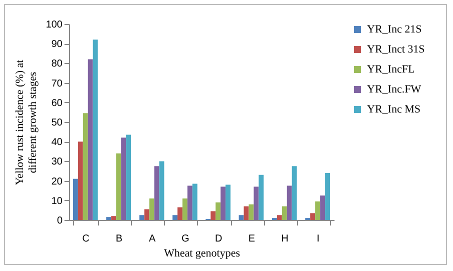  I want to click on y-tick-label: 100, so click(54, 25).